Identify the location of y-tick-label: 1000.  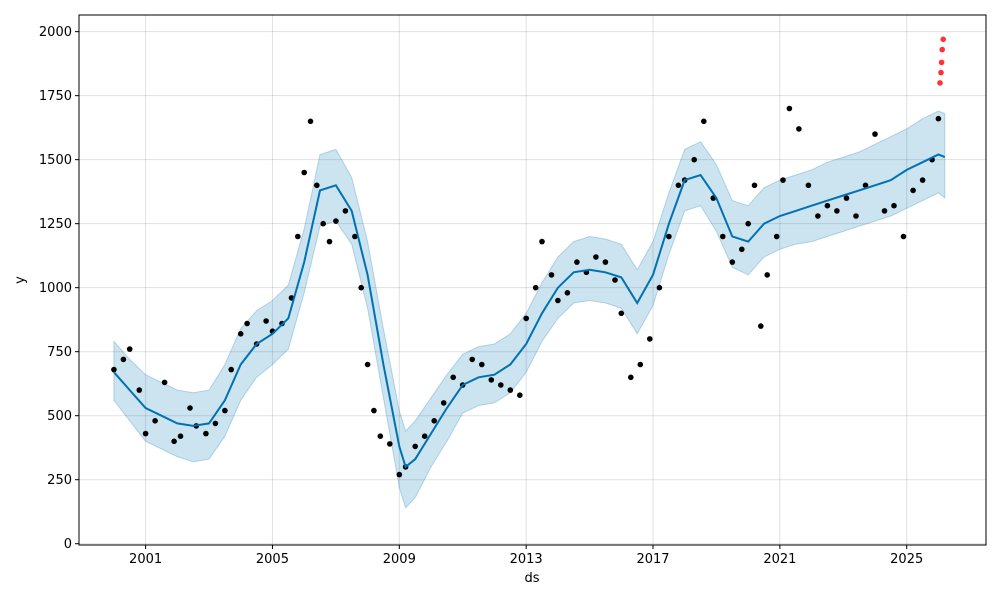
(55, 288).